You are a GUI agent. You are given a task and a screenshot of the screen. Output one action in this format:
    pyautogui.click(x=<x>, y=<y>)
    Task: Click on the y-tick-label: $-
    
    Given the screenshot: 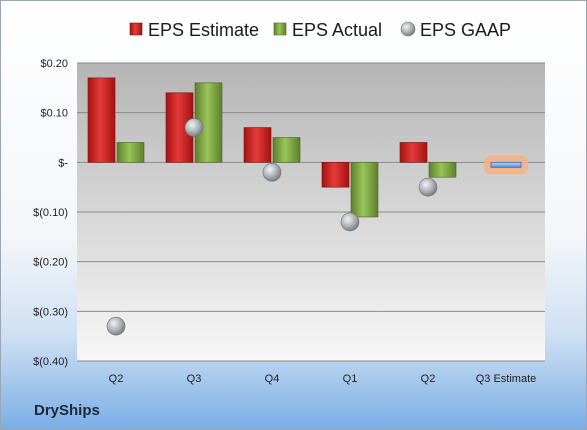 What is the action you would take?
    pyautogui.click(x=63, y=163)
    